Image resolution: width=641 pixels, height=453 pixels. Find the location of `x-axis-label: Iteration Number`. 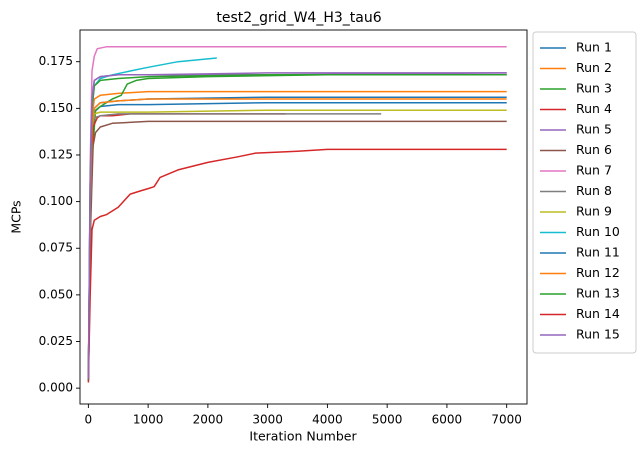

x-axis-label: Iteration Number is located at coordinates (303, 436).